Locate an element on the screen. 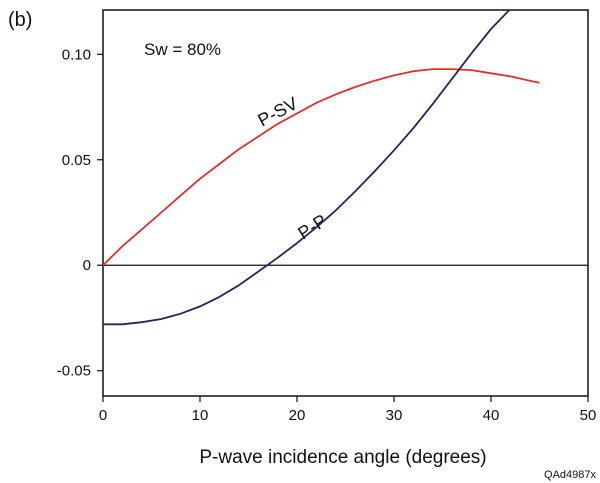 The height and width of the screenshot is (483, 600). x-tick-label: 40 is located at coordinates (491, 415).